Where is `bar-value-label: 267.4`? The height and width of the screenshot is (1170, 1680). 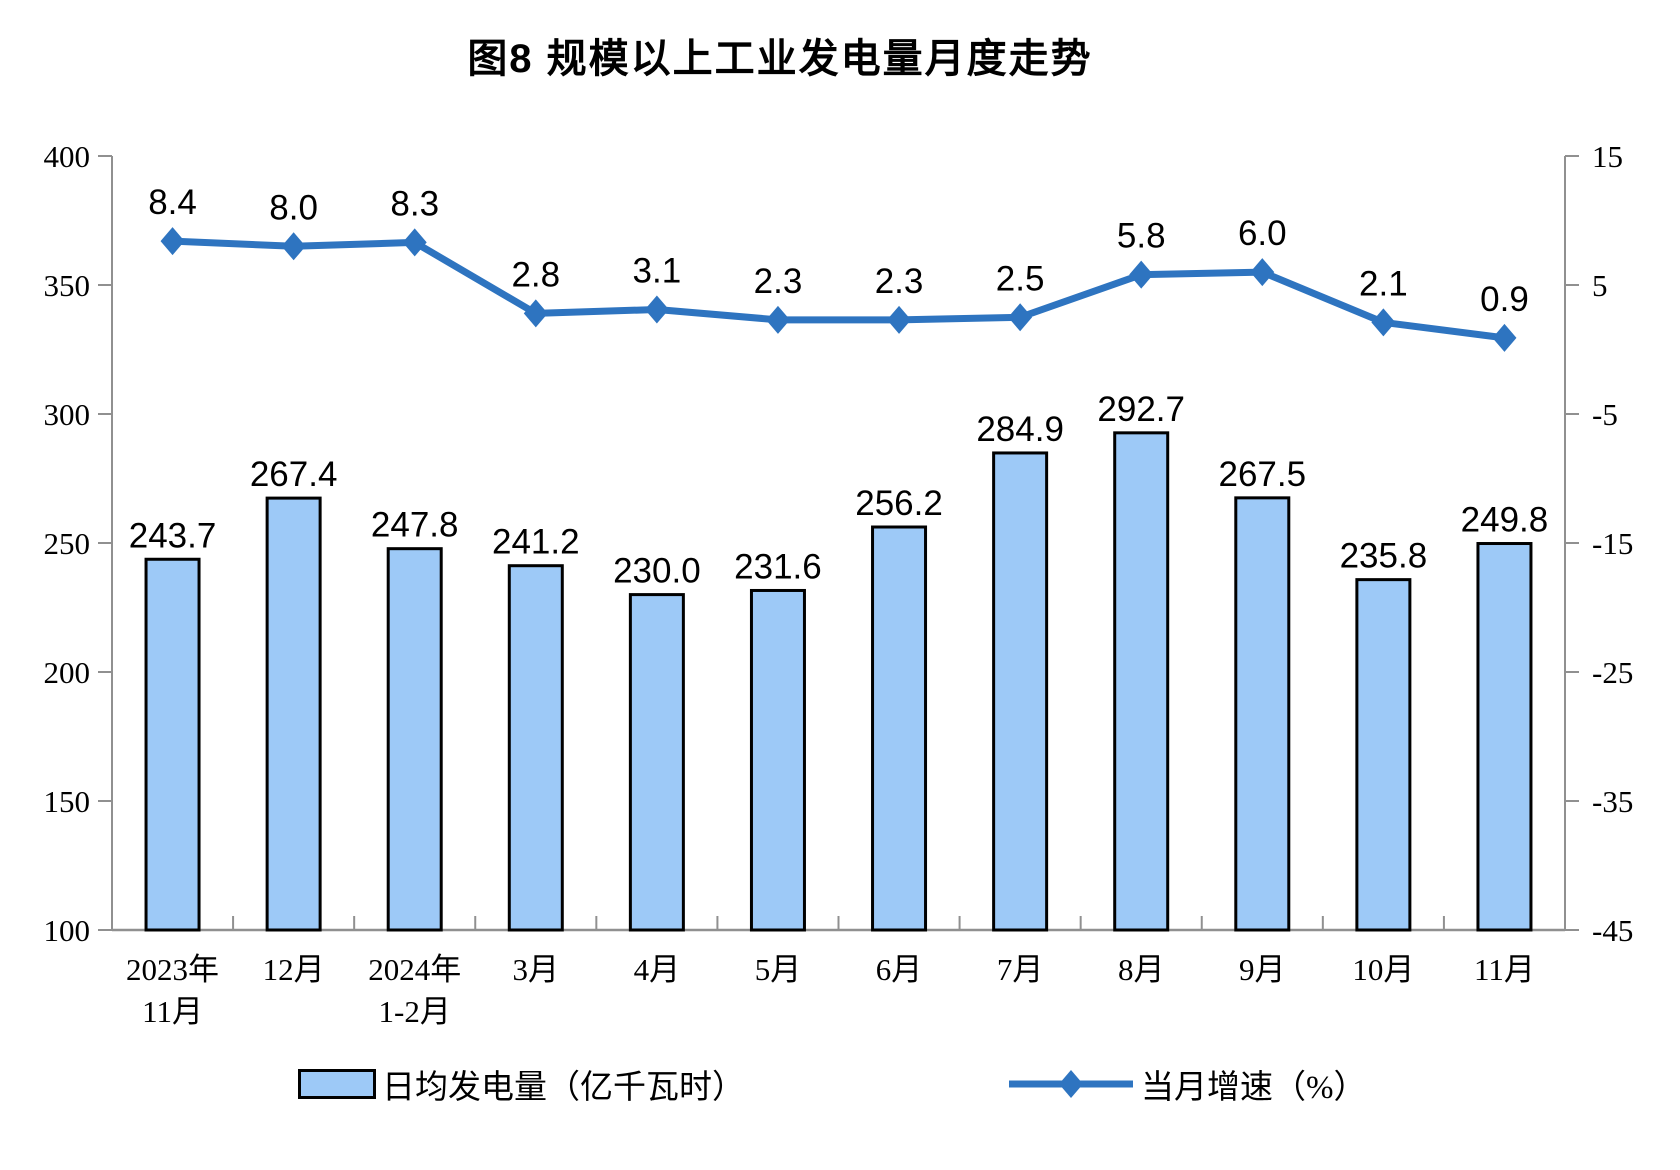 bar-value-label: 267.4 is located at coordinates (294, 474).